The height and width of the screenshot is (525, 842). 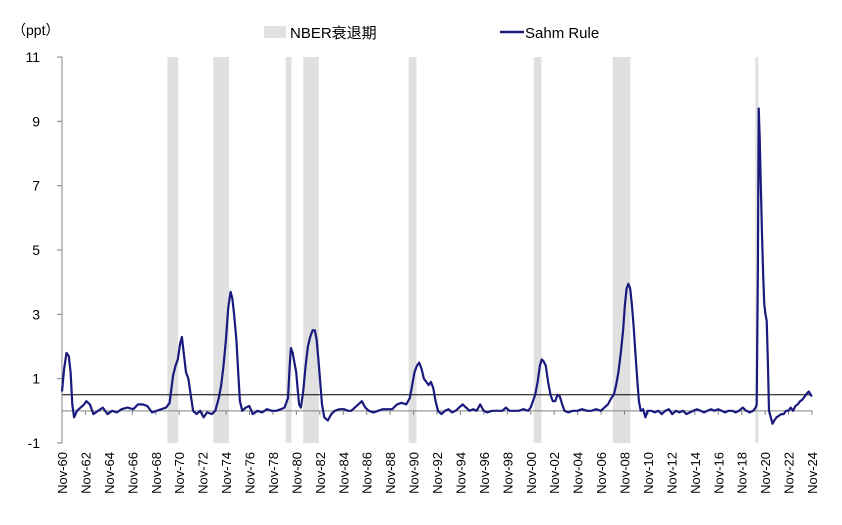 What do you see at coordinates (36, 186) in the screenshot?
I see `y-tick-label: 7` at bounding box center [36, 186].